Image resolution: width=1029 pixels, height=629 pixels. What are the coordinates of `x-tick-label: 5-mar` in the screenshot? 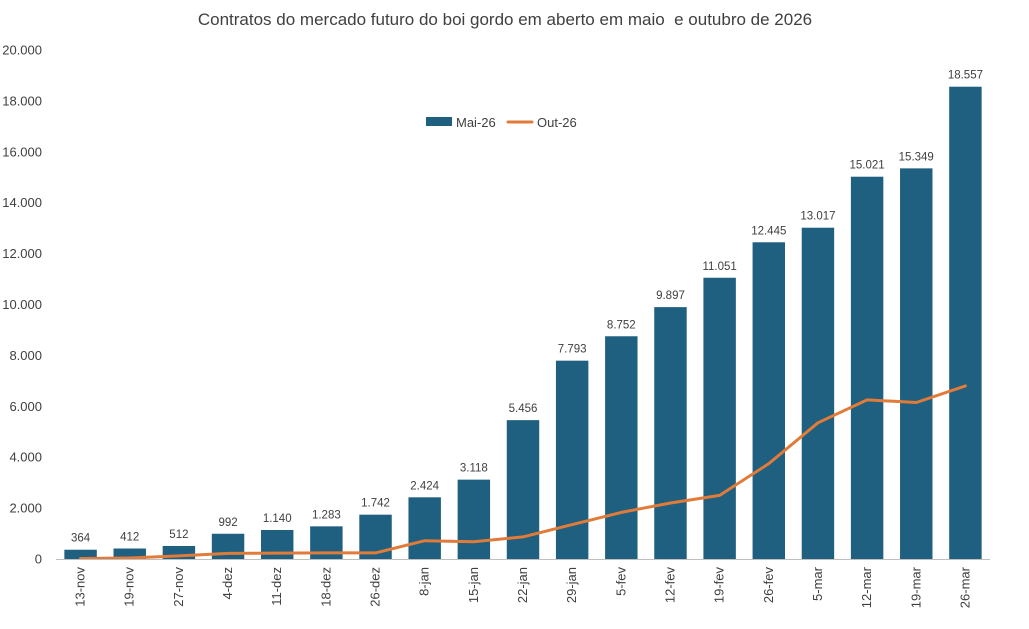 It's located at (817, 583).